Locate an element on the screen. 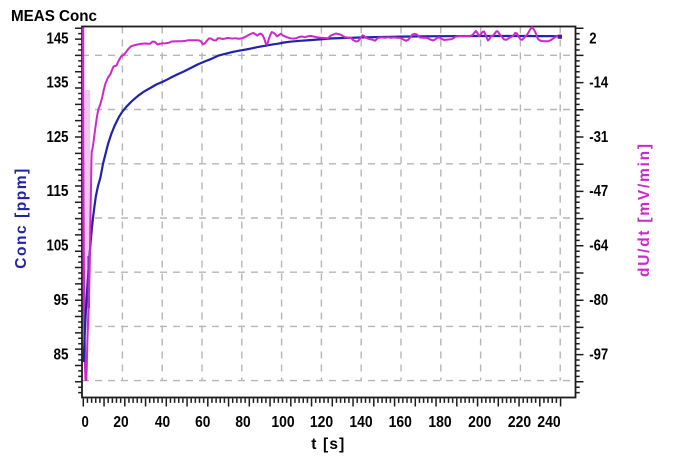  svg-text: 95 is located at coordinates (61, 300).